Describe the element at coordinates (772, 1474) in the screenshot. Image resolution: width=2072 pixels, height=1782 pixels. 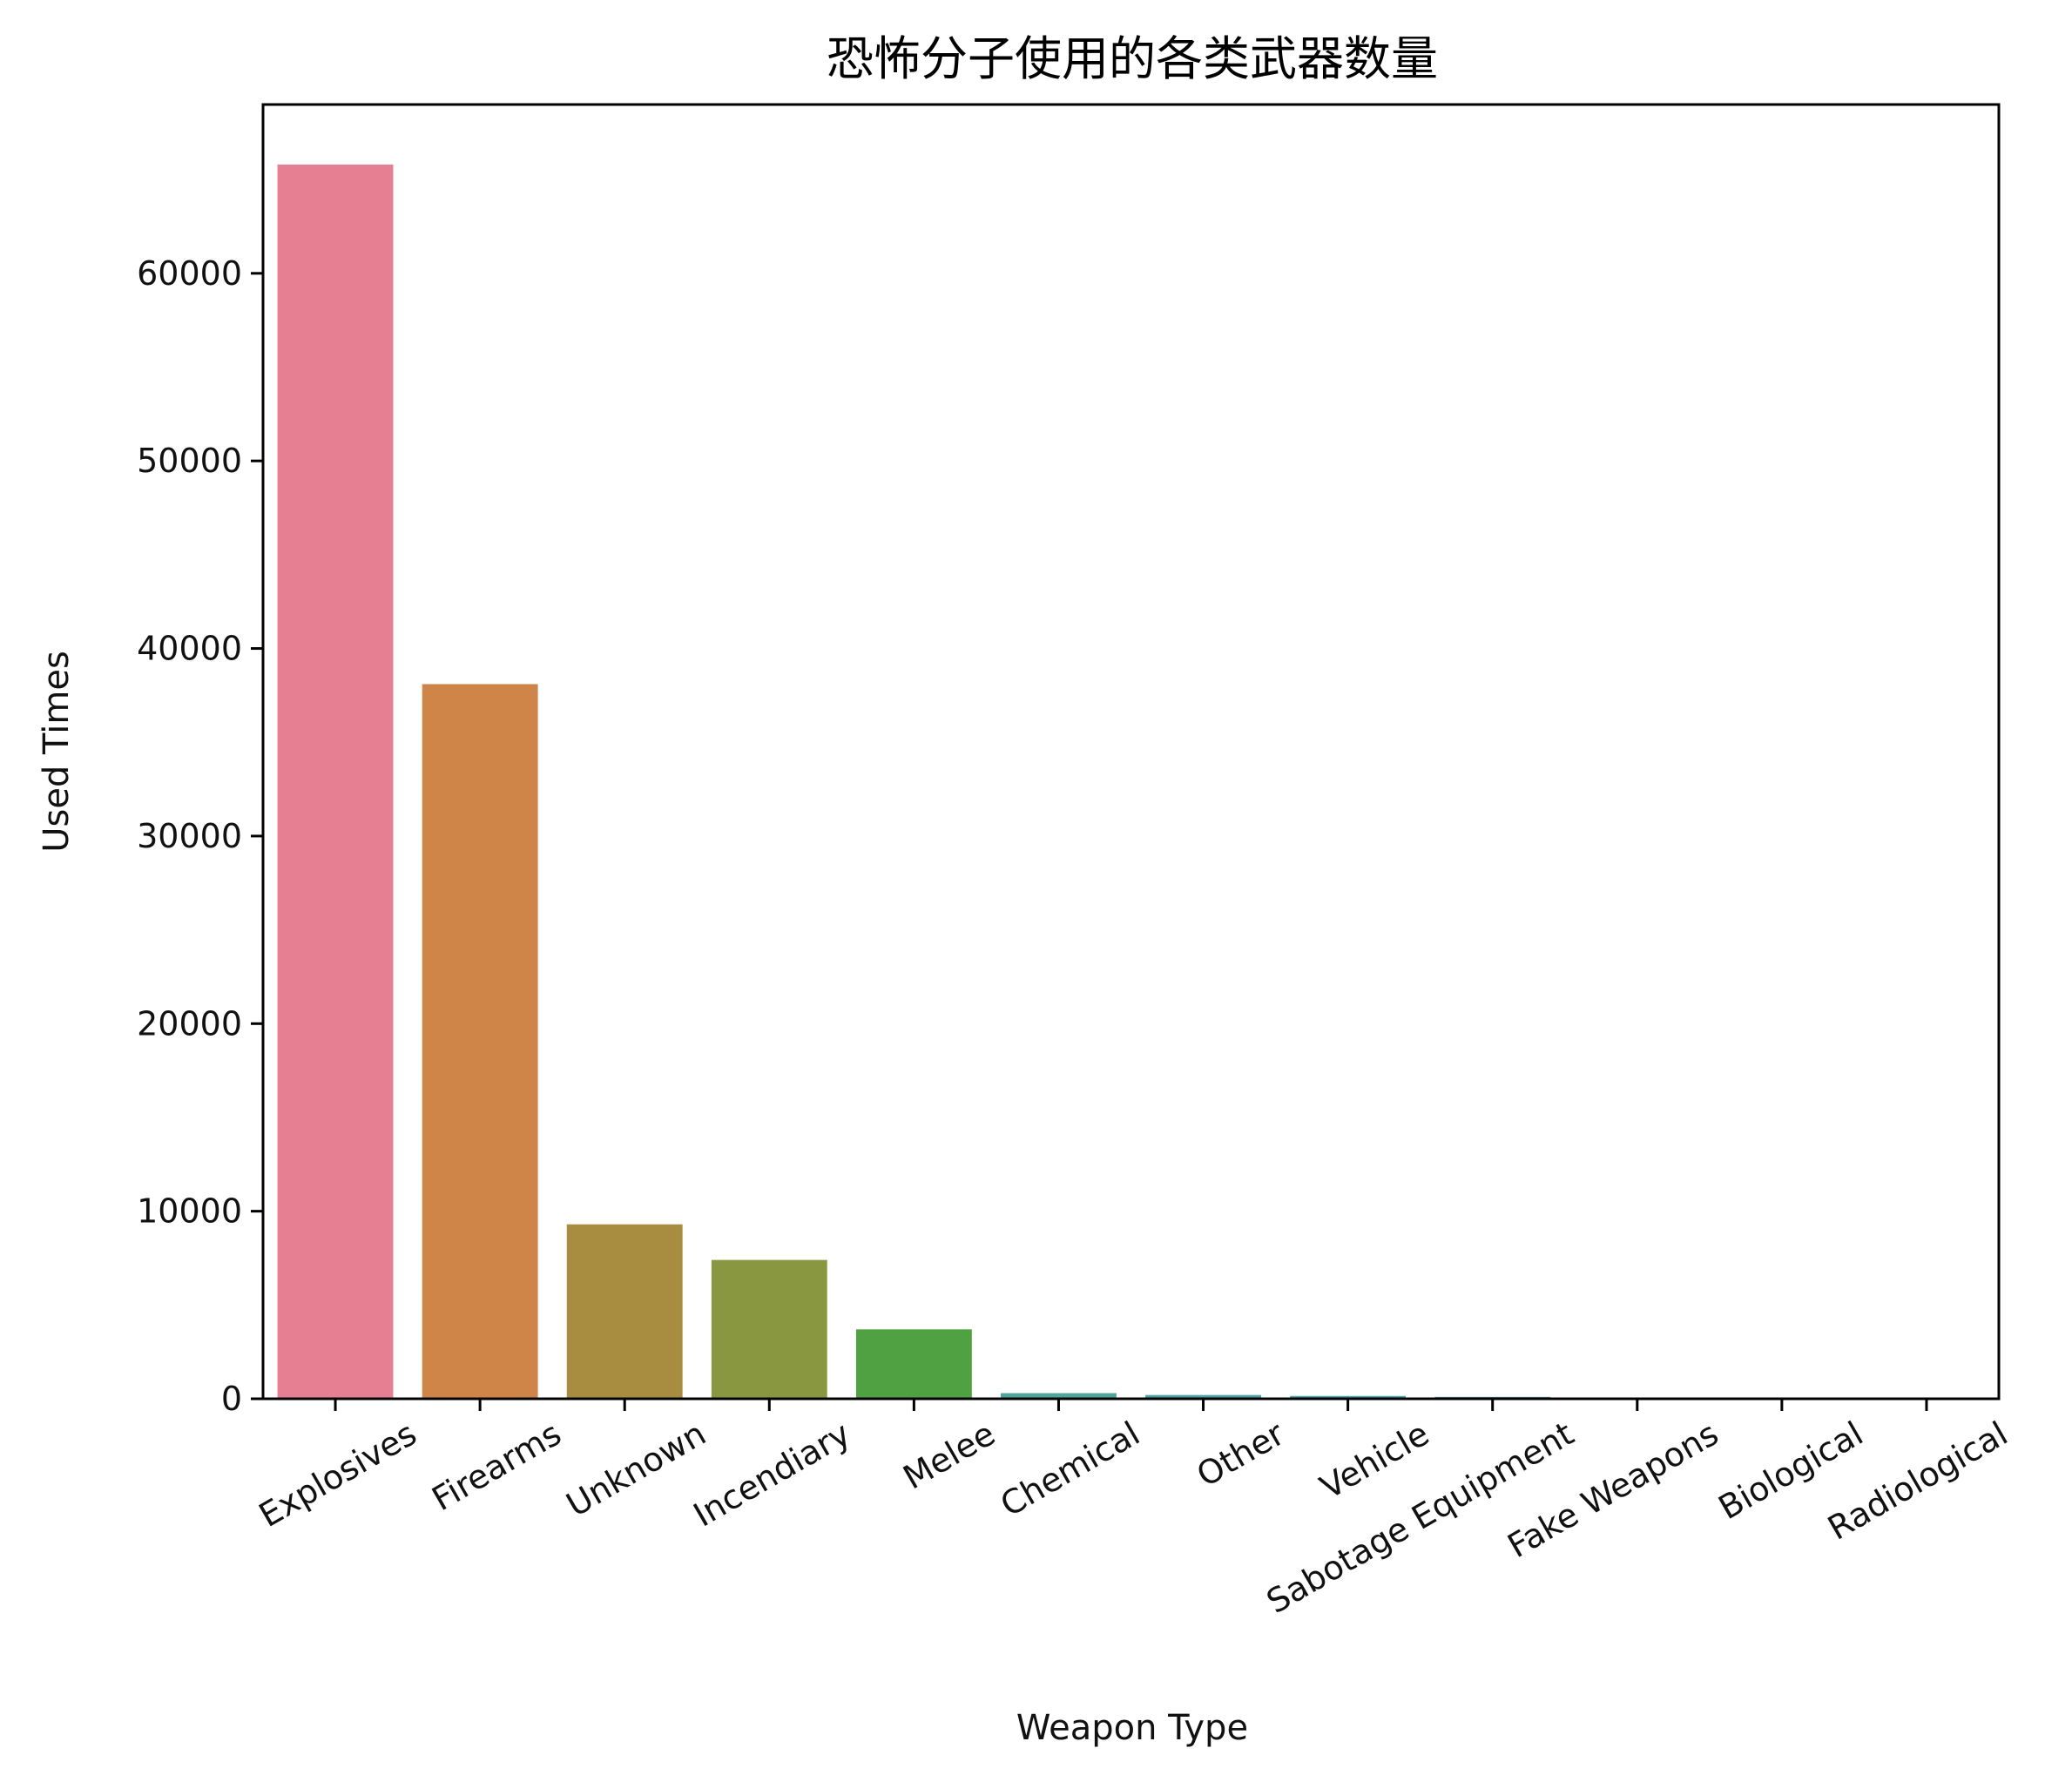
I see `x-tick-label-incendiary: Incendiary` at that location.